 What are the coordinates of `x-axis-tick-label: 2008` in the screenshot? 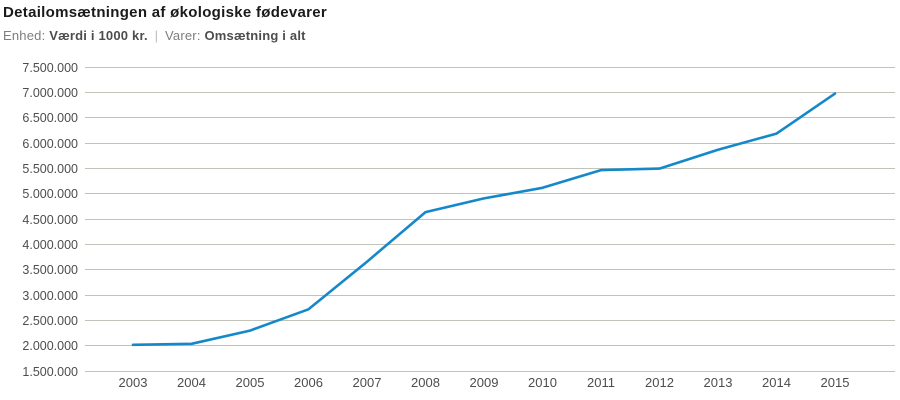 It's located at (425, 382).